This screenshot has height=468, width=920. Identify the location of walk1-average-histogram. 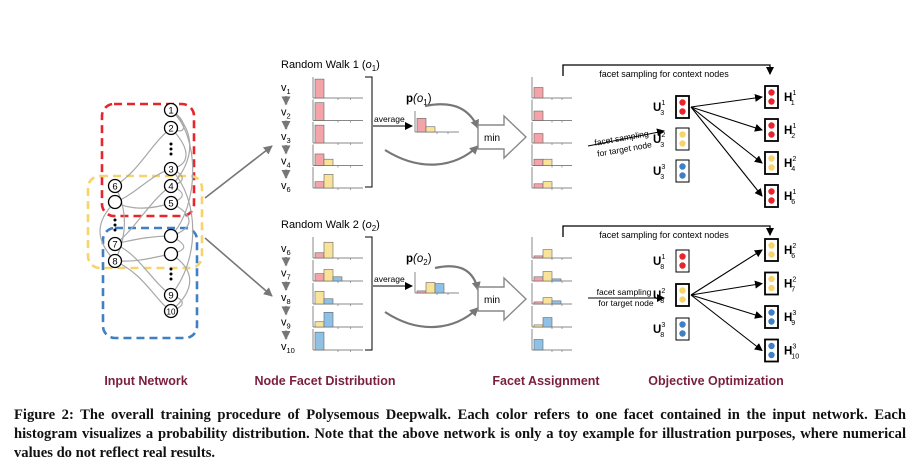
(436, 122).